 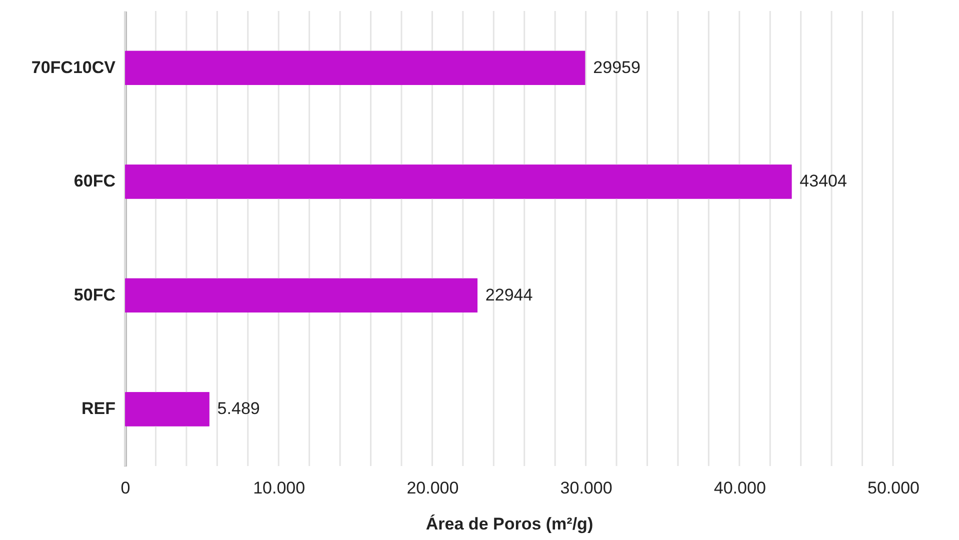 I want to click on y-tick-label: 50FC, so click(x=95, y=294).